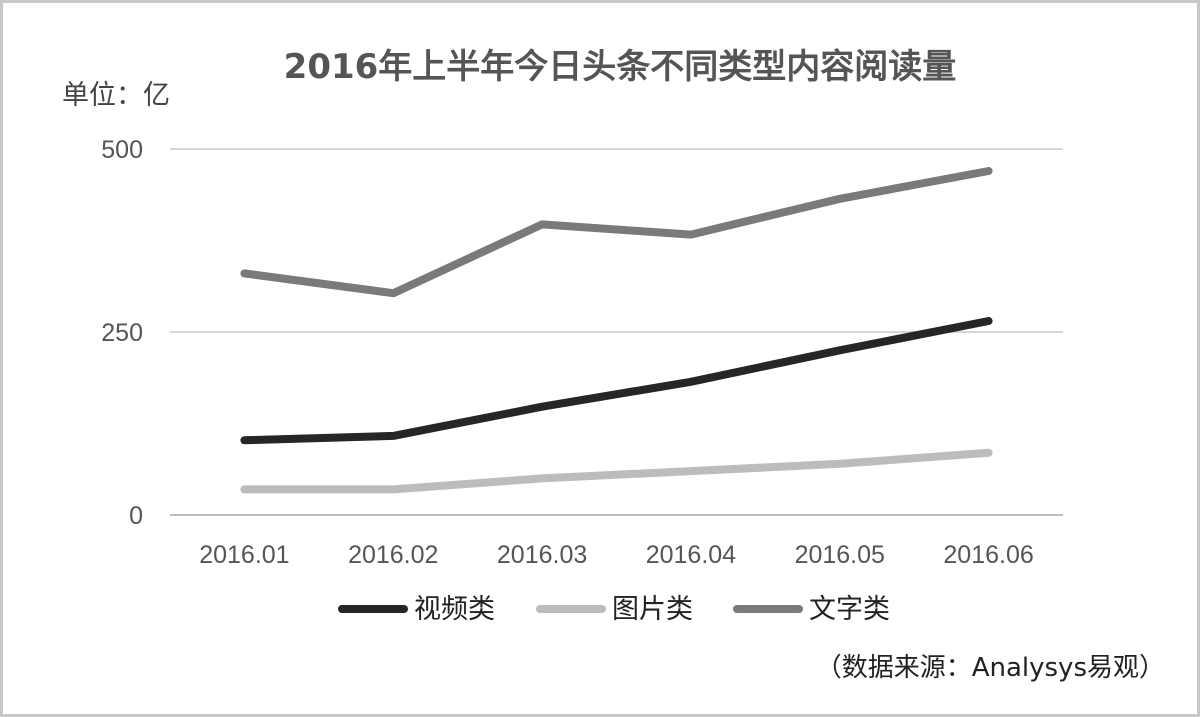 The height and width of the screenshot is (717, 1200). Describe the element at coordinates (988, 555) in the screenshot. I see `x-tick-label: 2016.06` at that location.